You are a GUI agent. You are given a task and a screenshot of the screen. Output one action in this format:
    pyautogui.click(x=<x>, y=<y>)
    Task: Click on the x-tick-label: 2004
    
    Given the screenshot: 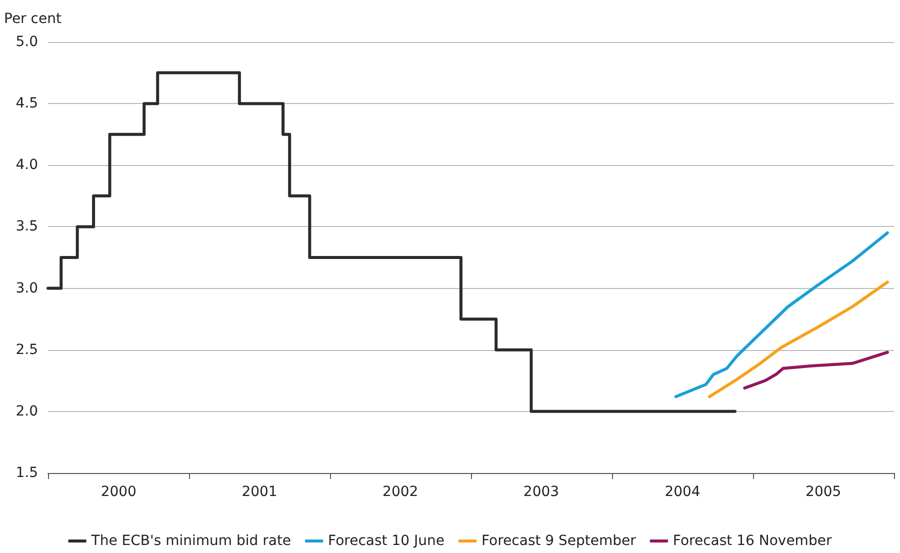 What is the action you would take?
    pyautogui.click(x=682, y=492)
    